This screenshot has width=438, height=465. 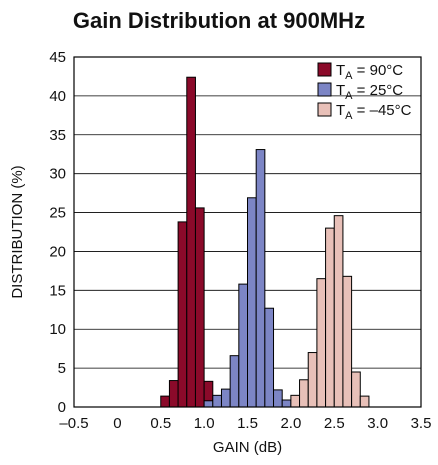 I want to click on legend-label-2: TA = –45°C, so click(x=374, y=112).